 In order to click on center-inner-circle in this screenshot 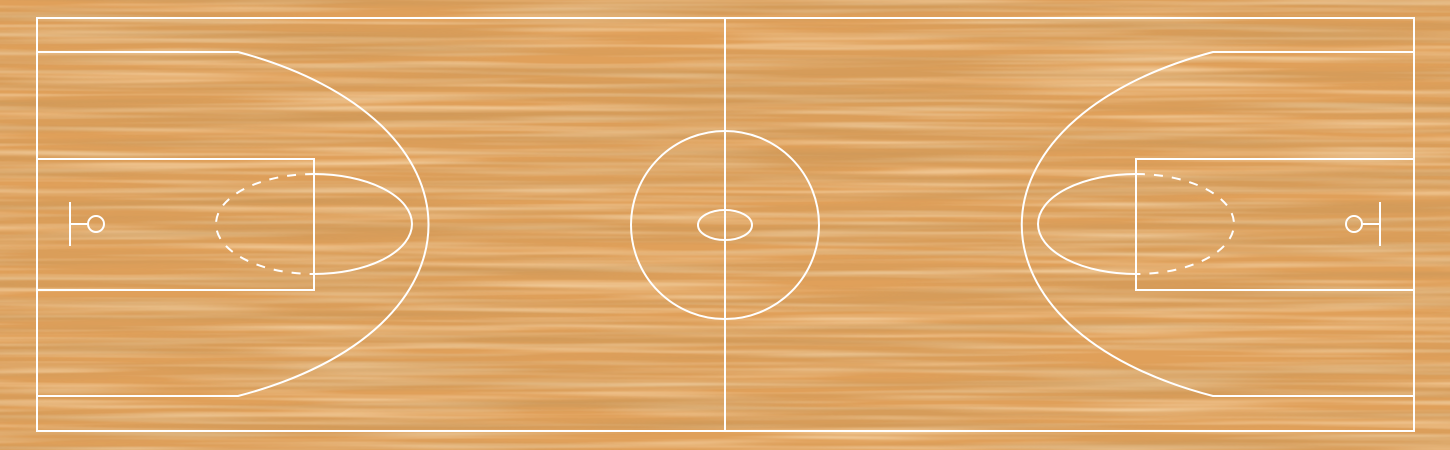, I will do `click(725, 225)`.